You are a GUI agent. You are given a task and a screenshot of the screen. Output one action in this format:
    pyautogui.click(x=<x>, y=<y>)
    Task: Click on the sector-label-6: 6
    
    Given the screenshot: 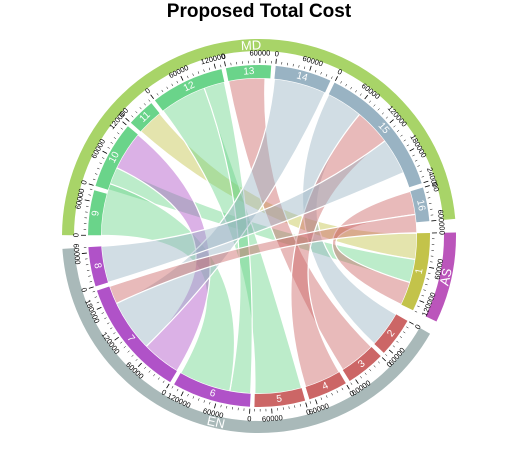 What is the action you would take?
    pyautogui.click(x=212, y=394)
    